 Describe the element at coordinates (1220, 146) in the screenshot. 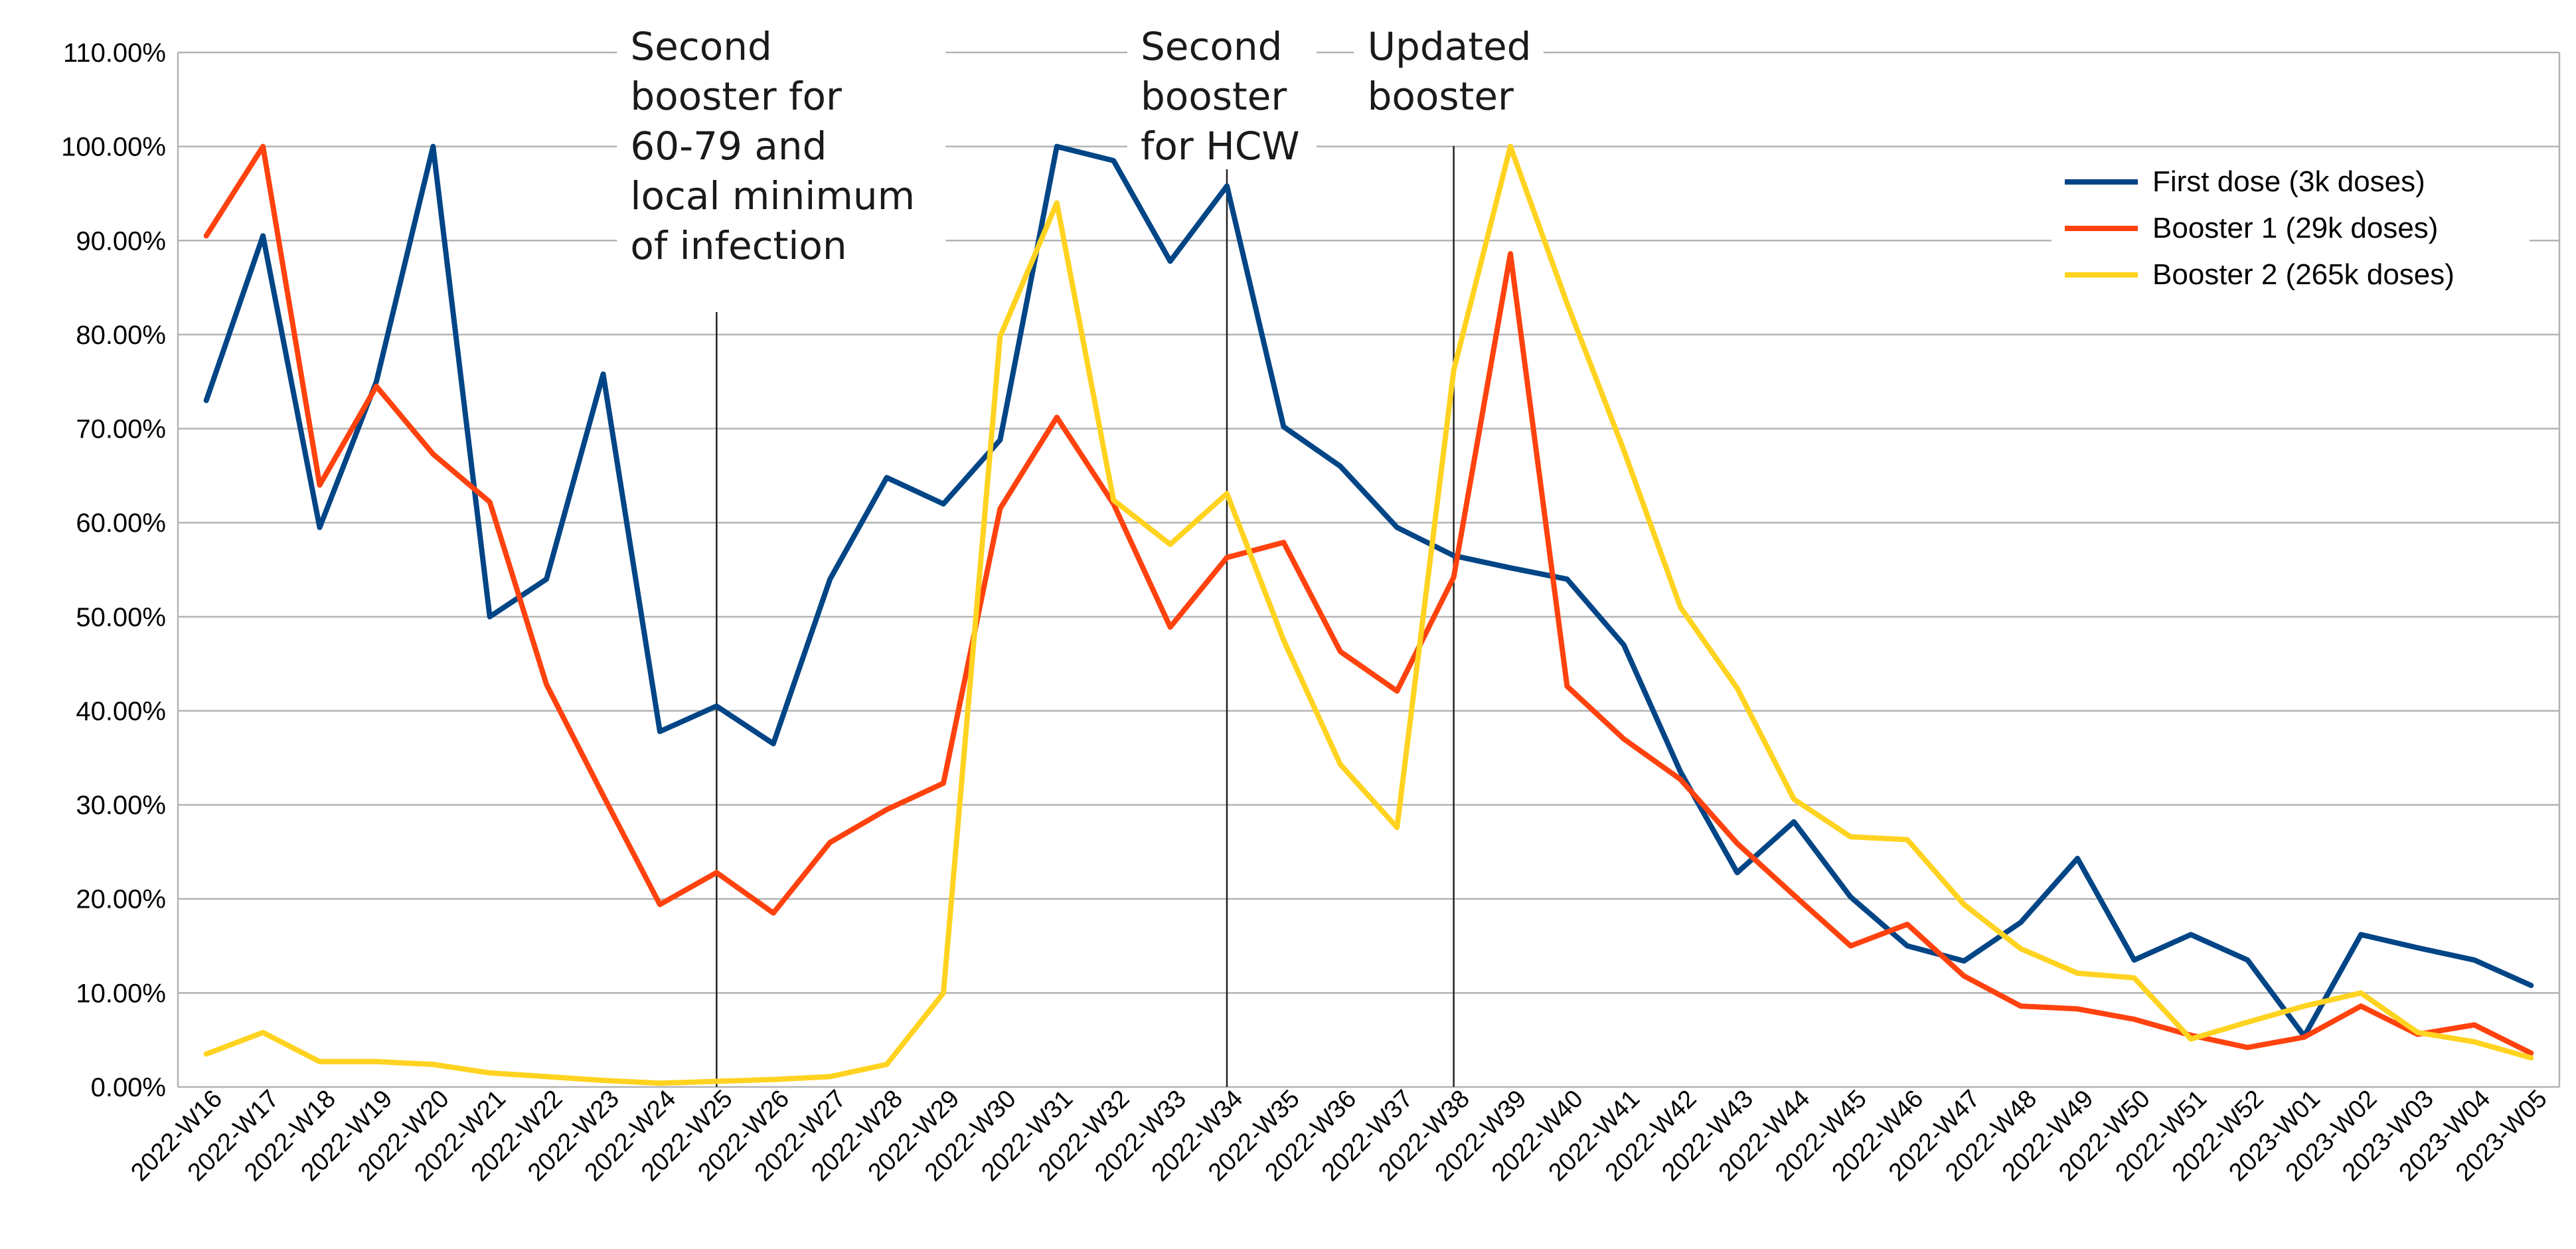

I see `annotation-text: for HCW` at that location.